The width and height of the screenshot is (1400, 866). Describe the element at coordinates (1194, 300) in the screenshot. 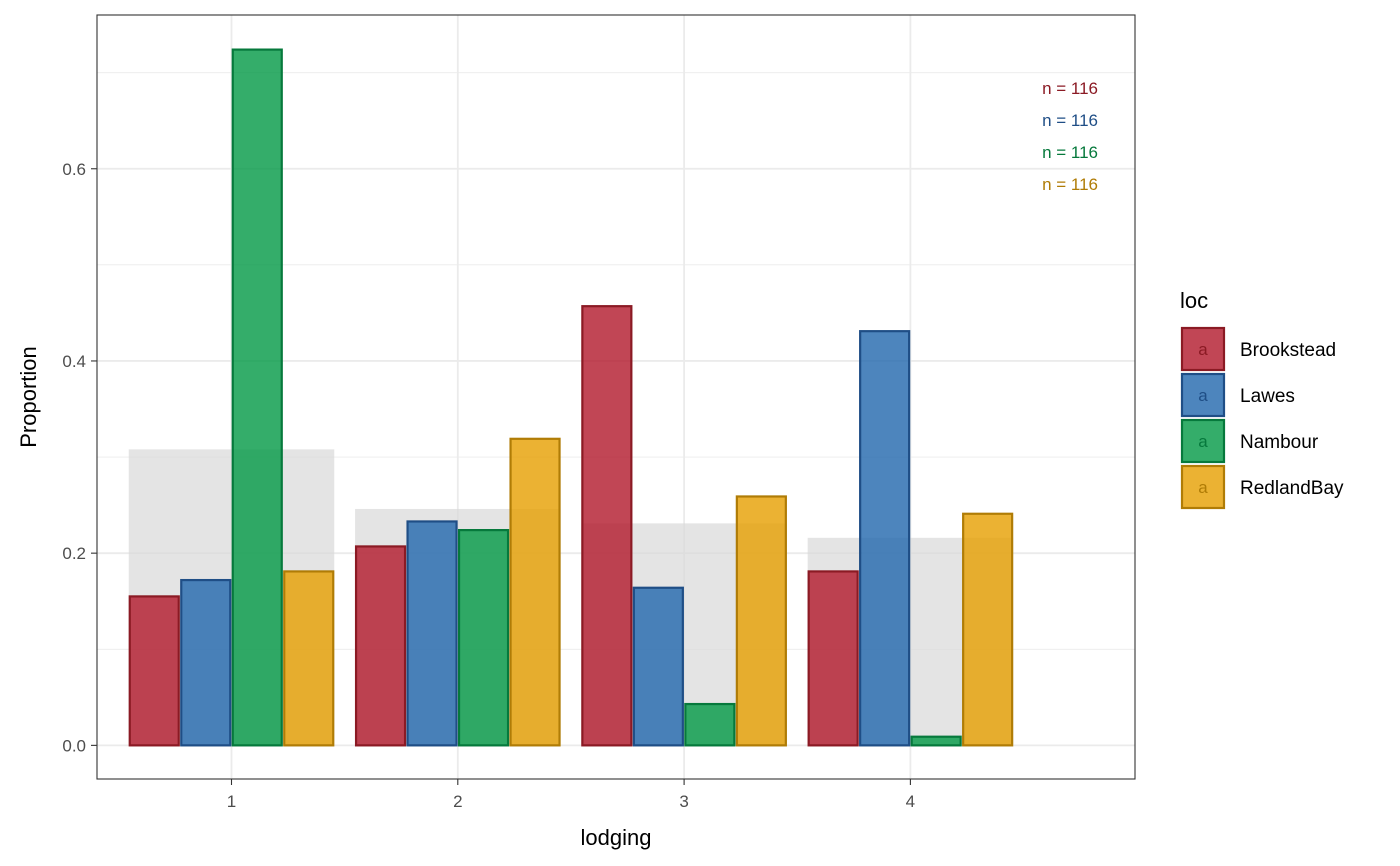

I see `legend-title: loc` at that location.